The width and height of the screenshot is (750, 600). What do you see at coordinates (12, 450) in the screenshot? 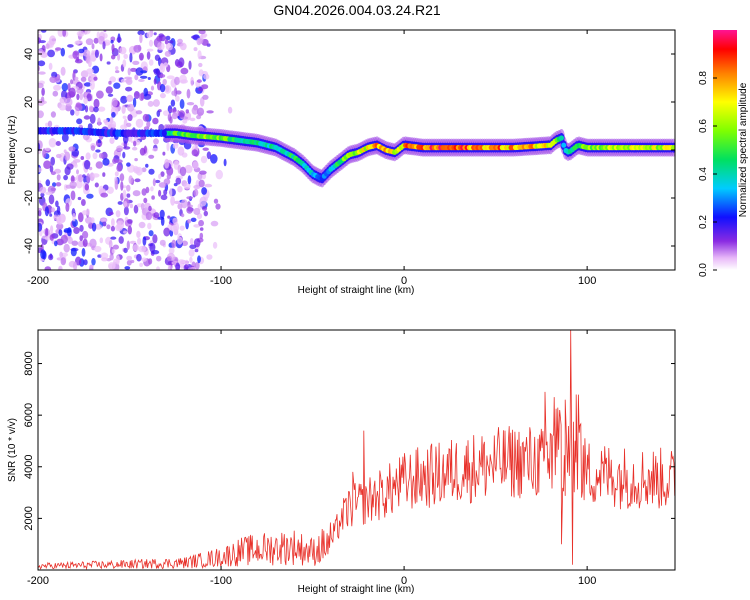
I see `snr-y-label: SNR (10 * v/v)` at bounding box center [12, 450].